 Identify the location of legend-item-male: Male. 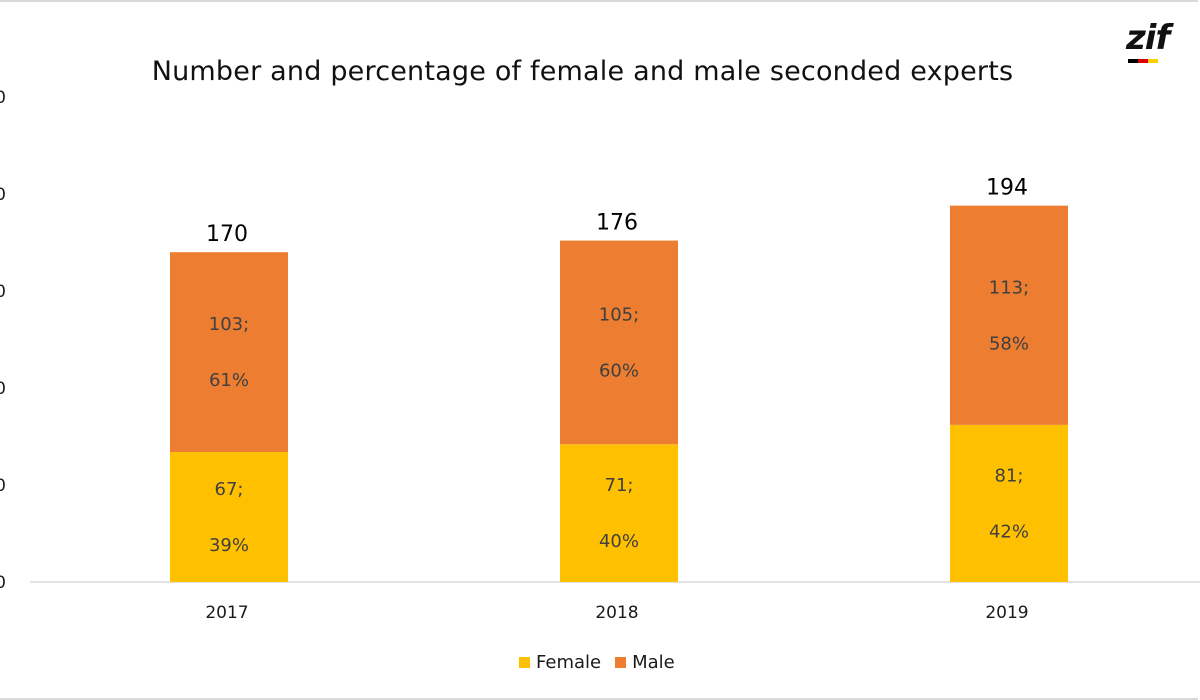
(645, 662).